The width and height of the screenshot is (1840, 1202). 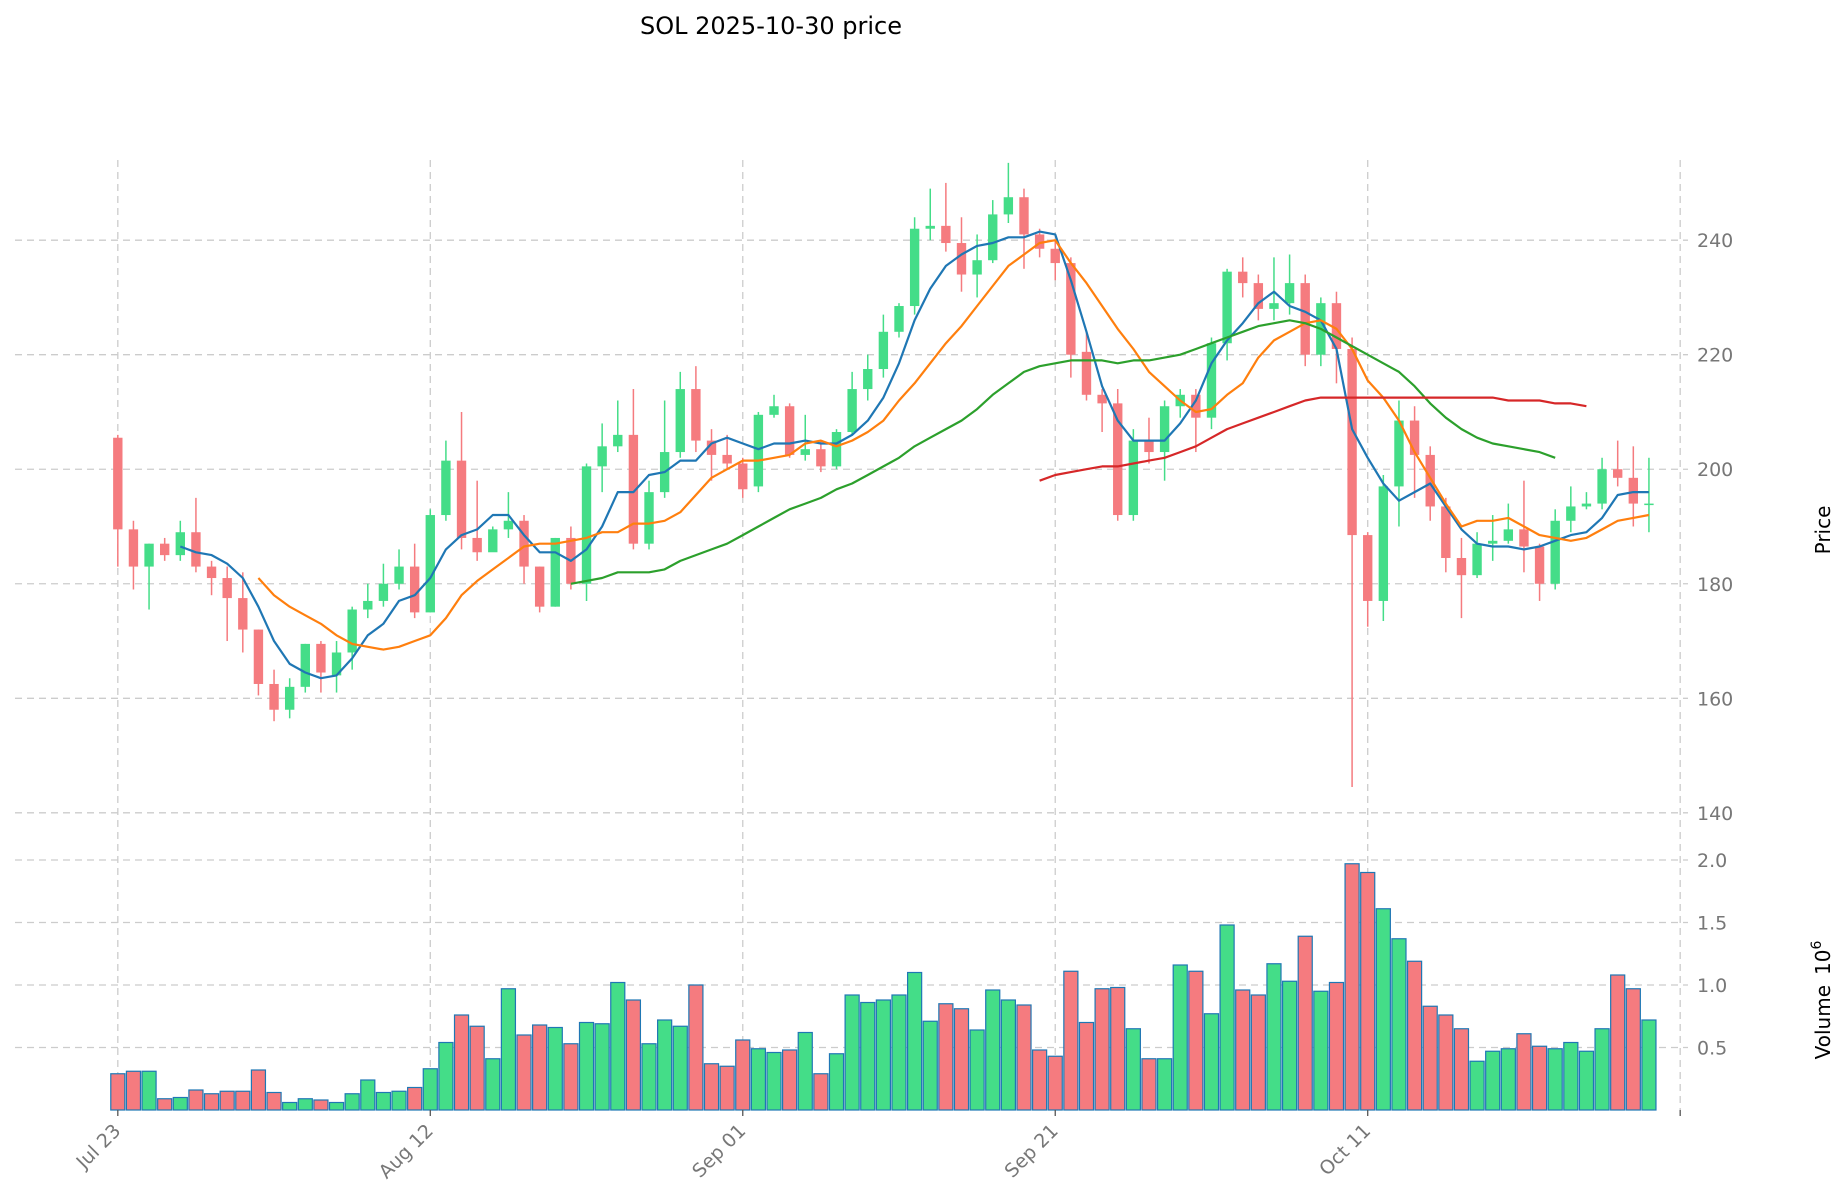 What do you see at coordinates (1715, 814) in the screenshot?
I see `price-tick-label: 140` at bounding box center [1715, 814].